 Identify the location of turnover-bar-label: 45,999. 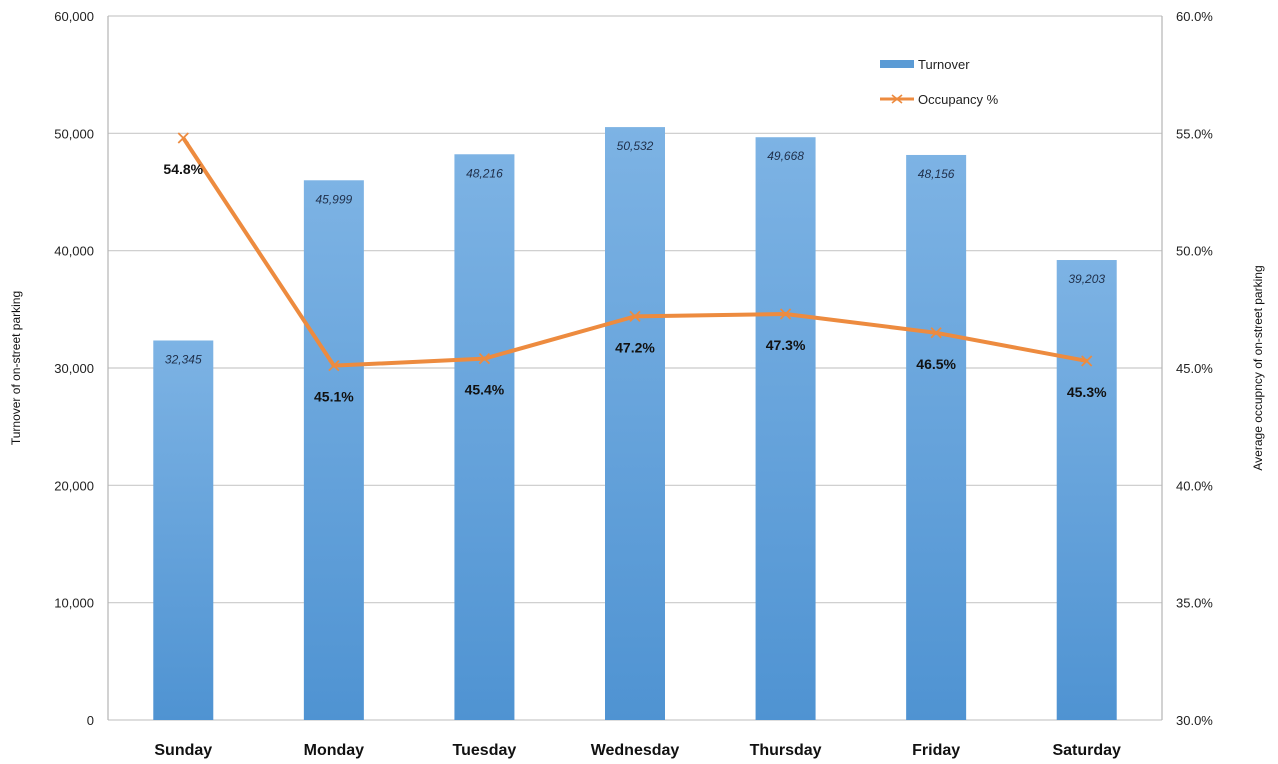
(334, 199).